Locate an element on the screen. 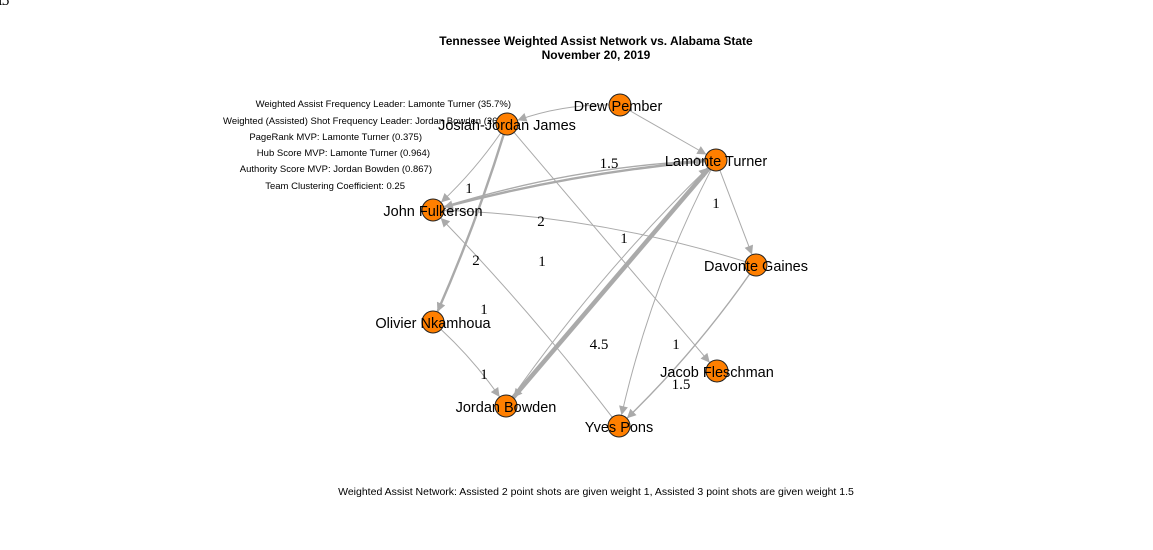 This screenshot has width=1153, height=550. edge-josiah-to-olivier is located at coordinates (470, 223).